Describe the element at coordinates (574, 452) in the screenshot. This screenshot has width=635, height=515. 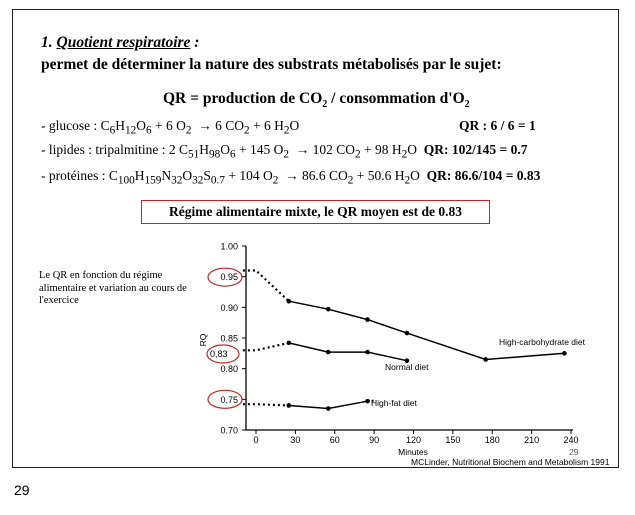
I see `chart-page-number: 29` at that location.